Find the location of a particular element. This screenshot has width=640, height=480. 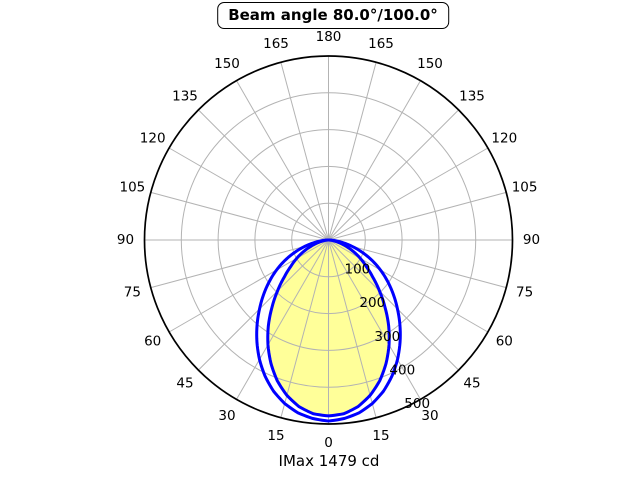

angle-tick-label-75: 75 is located at coordinates (524, 293).